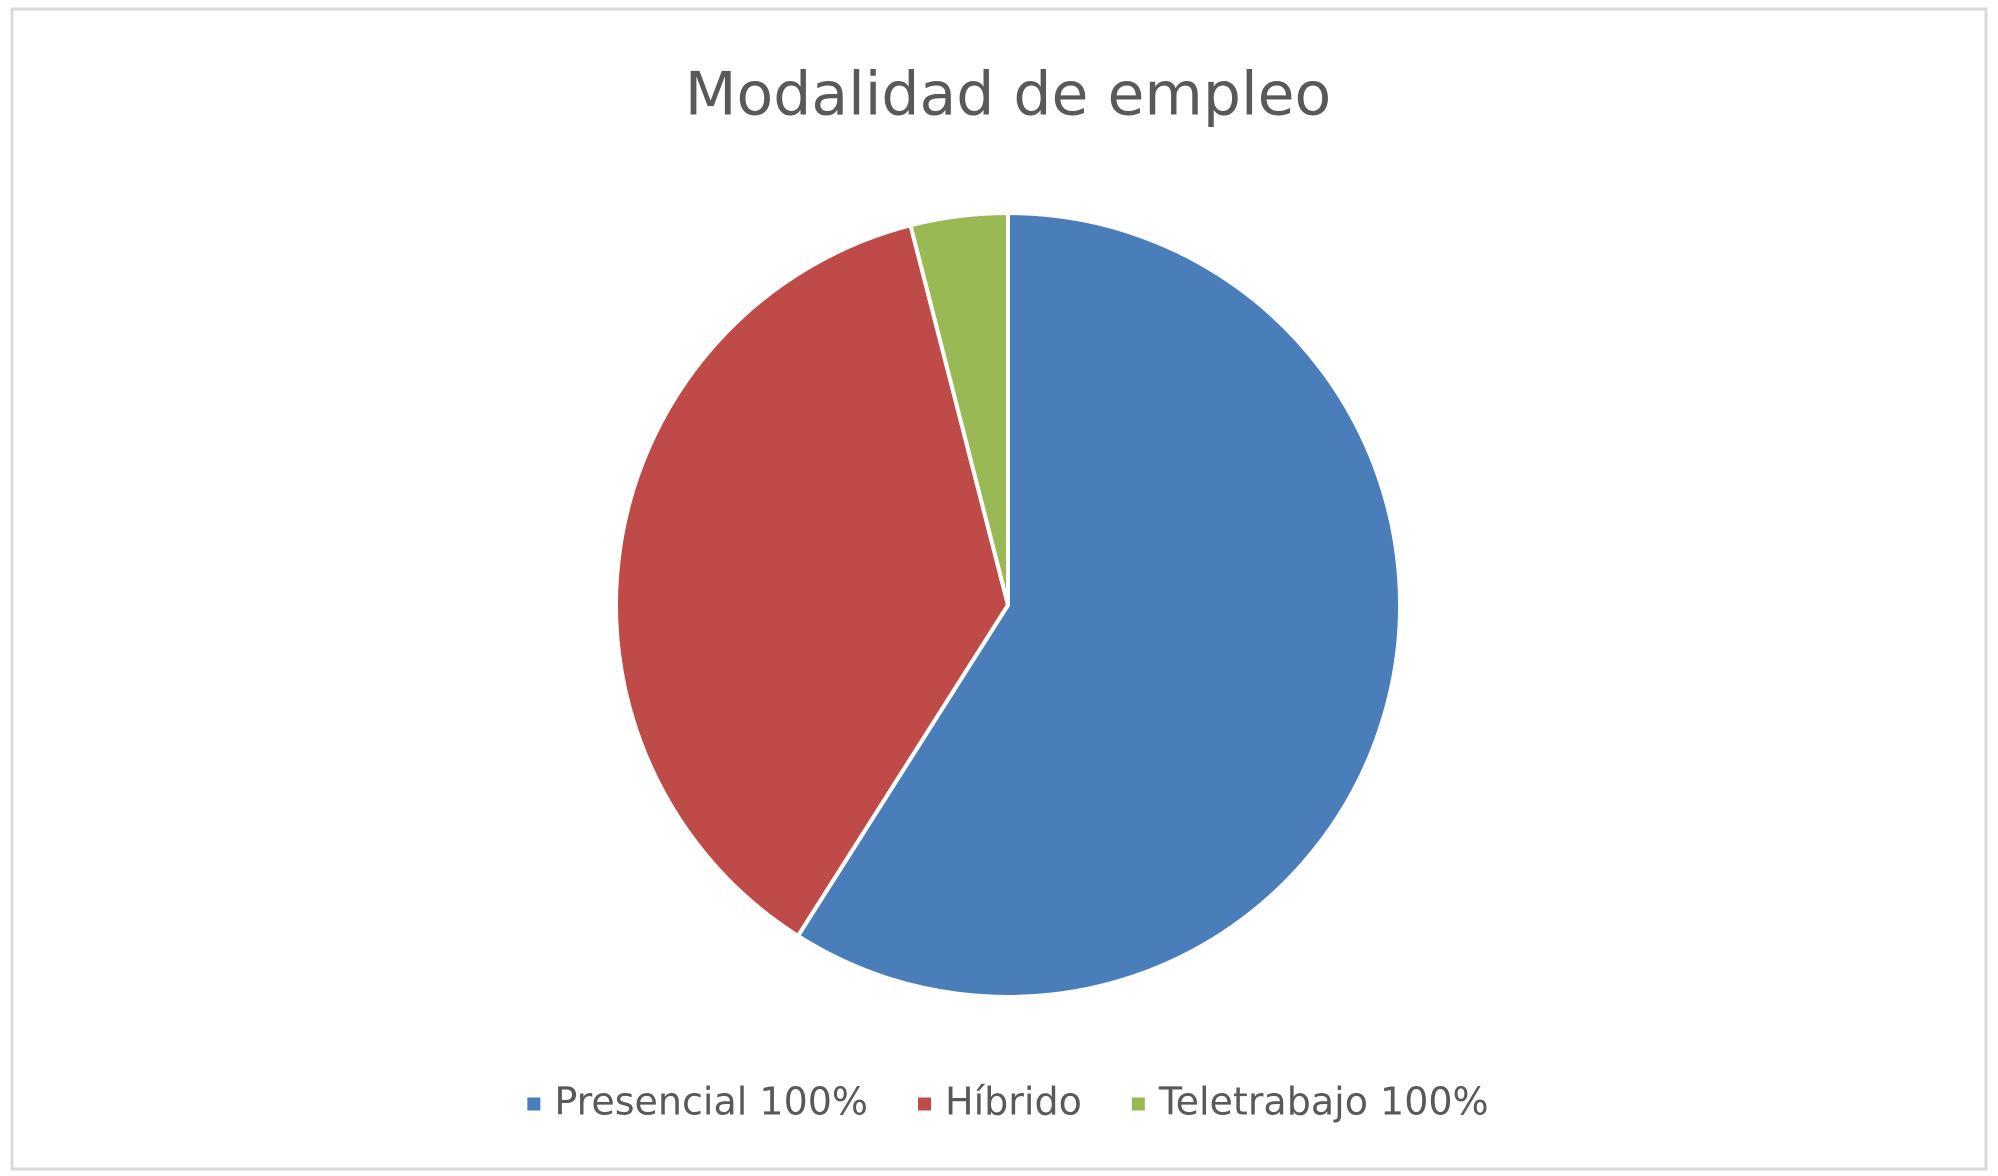  Describe the element at coordinates (711, 1102) in the screenshot. I see `legend-label: Presencial 100%` at that location.